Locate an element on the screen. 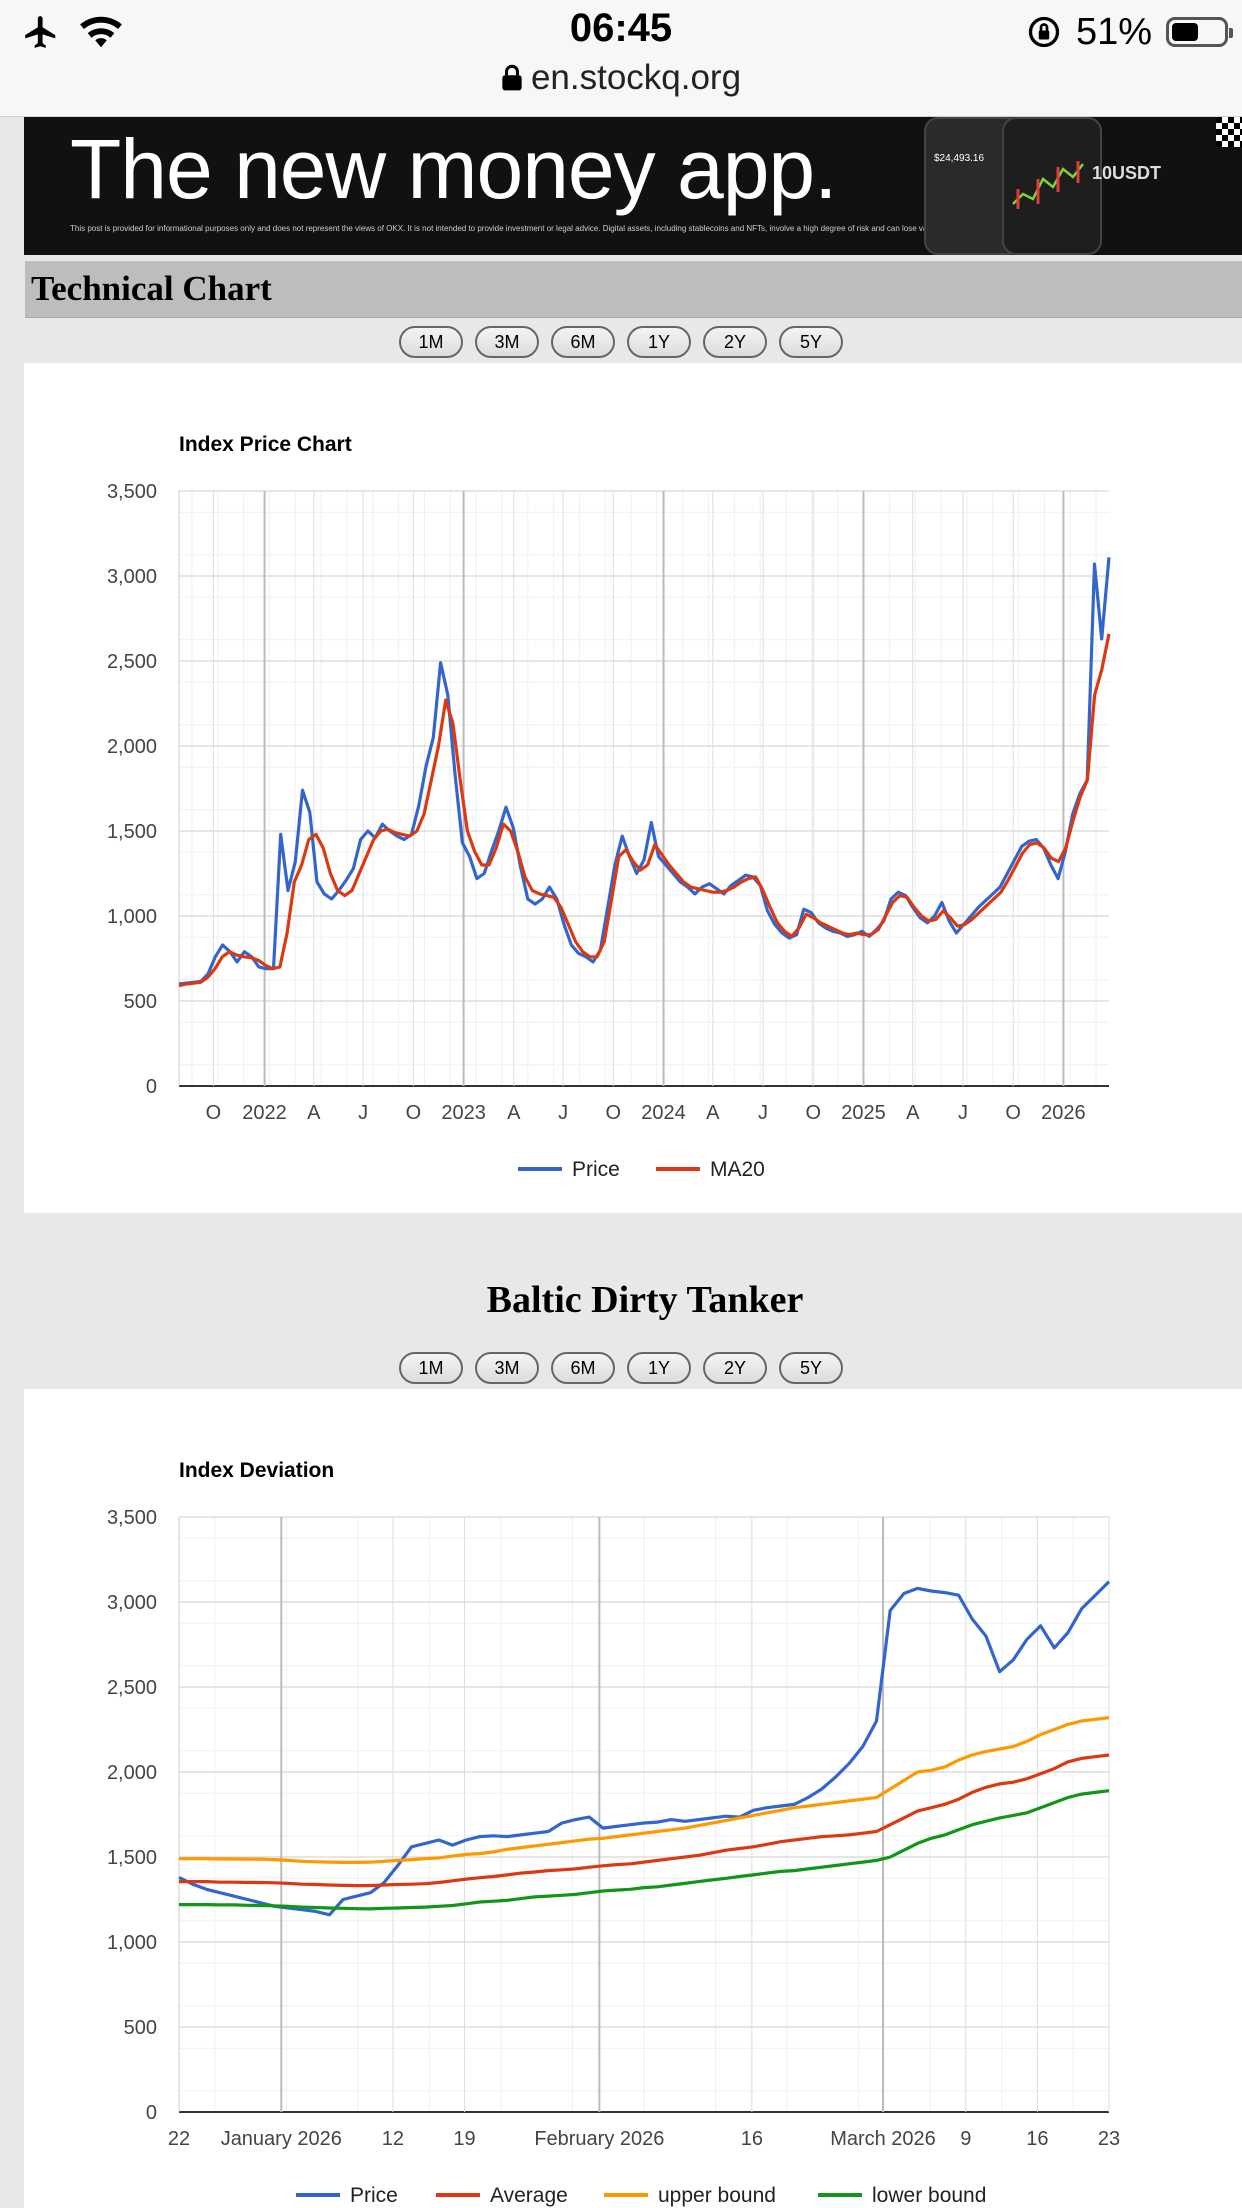 This screenshot has height=2208, width=1242. status-right: 51% is located at coordinates (1129, 32).